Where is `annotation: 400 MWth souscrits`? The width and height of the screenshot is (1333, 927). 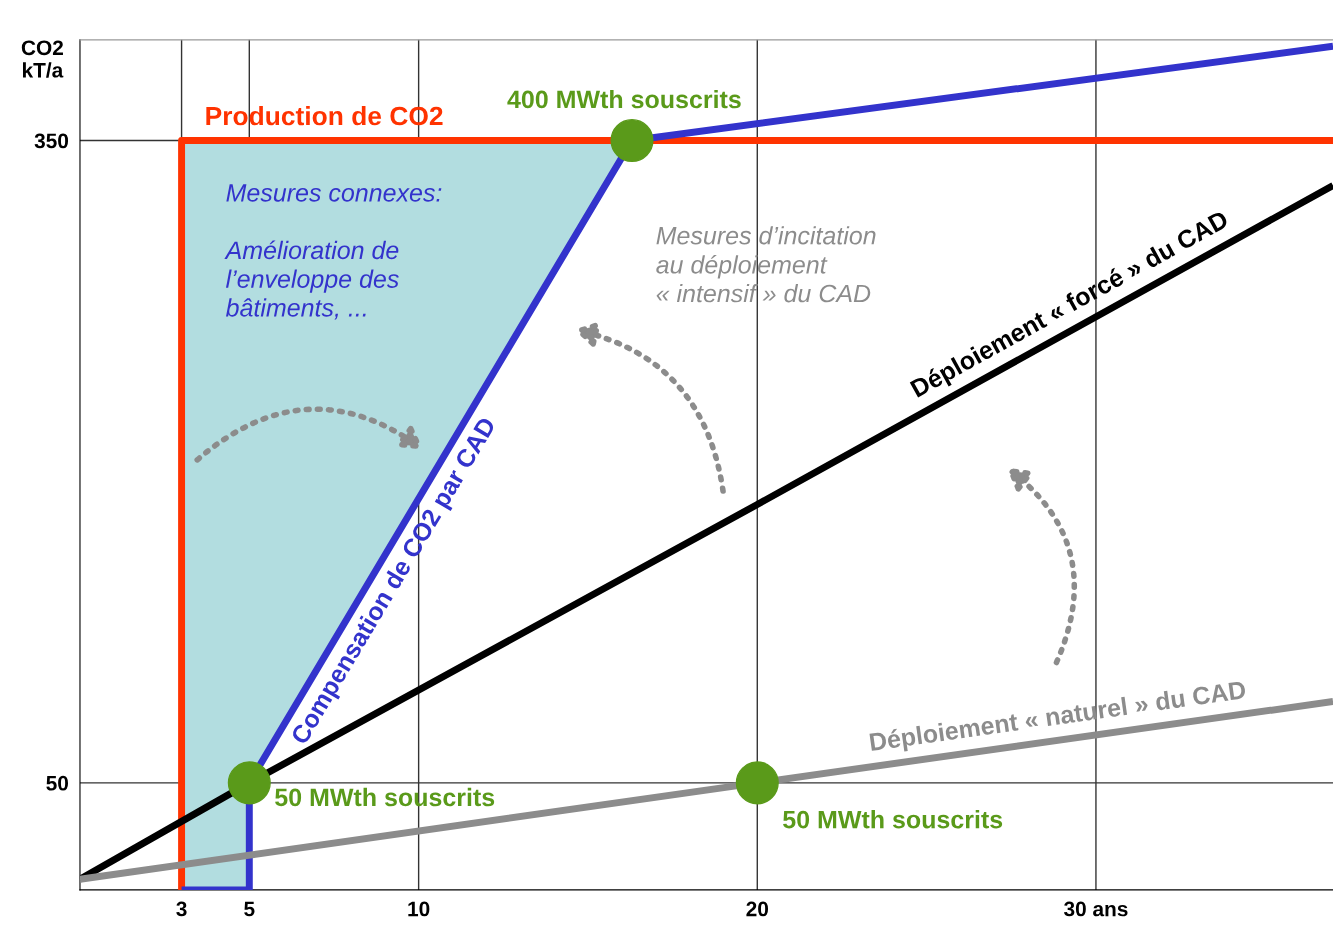 annotation: 400 MWth souscrits is located at coordinates (624, 99).